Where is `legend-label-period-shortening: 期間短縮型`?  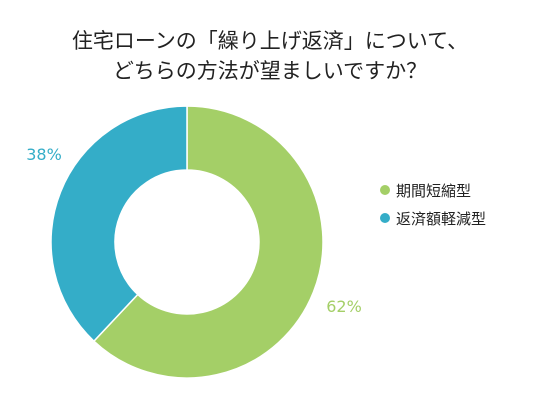 legend-label-period-shortening: 期間短縮型 is located at coordinates (434, 190).